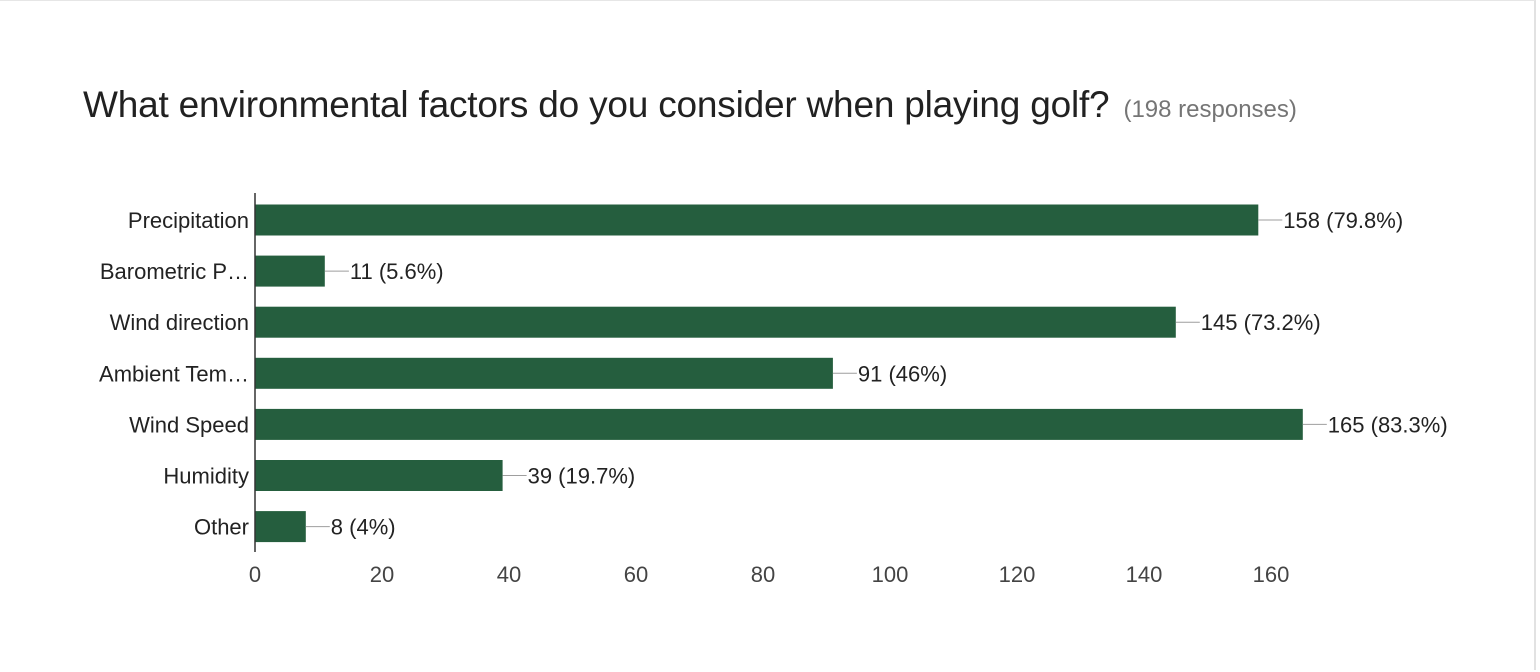 The width and height of the screenshot is (1540, 672). I want to click on data-label: 8 (4%), so click(363, 527).